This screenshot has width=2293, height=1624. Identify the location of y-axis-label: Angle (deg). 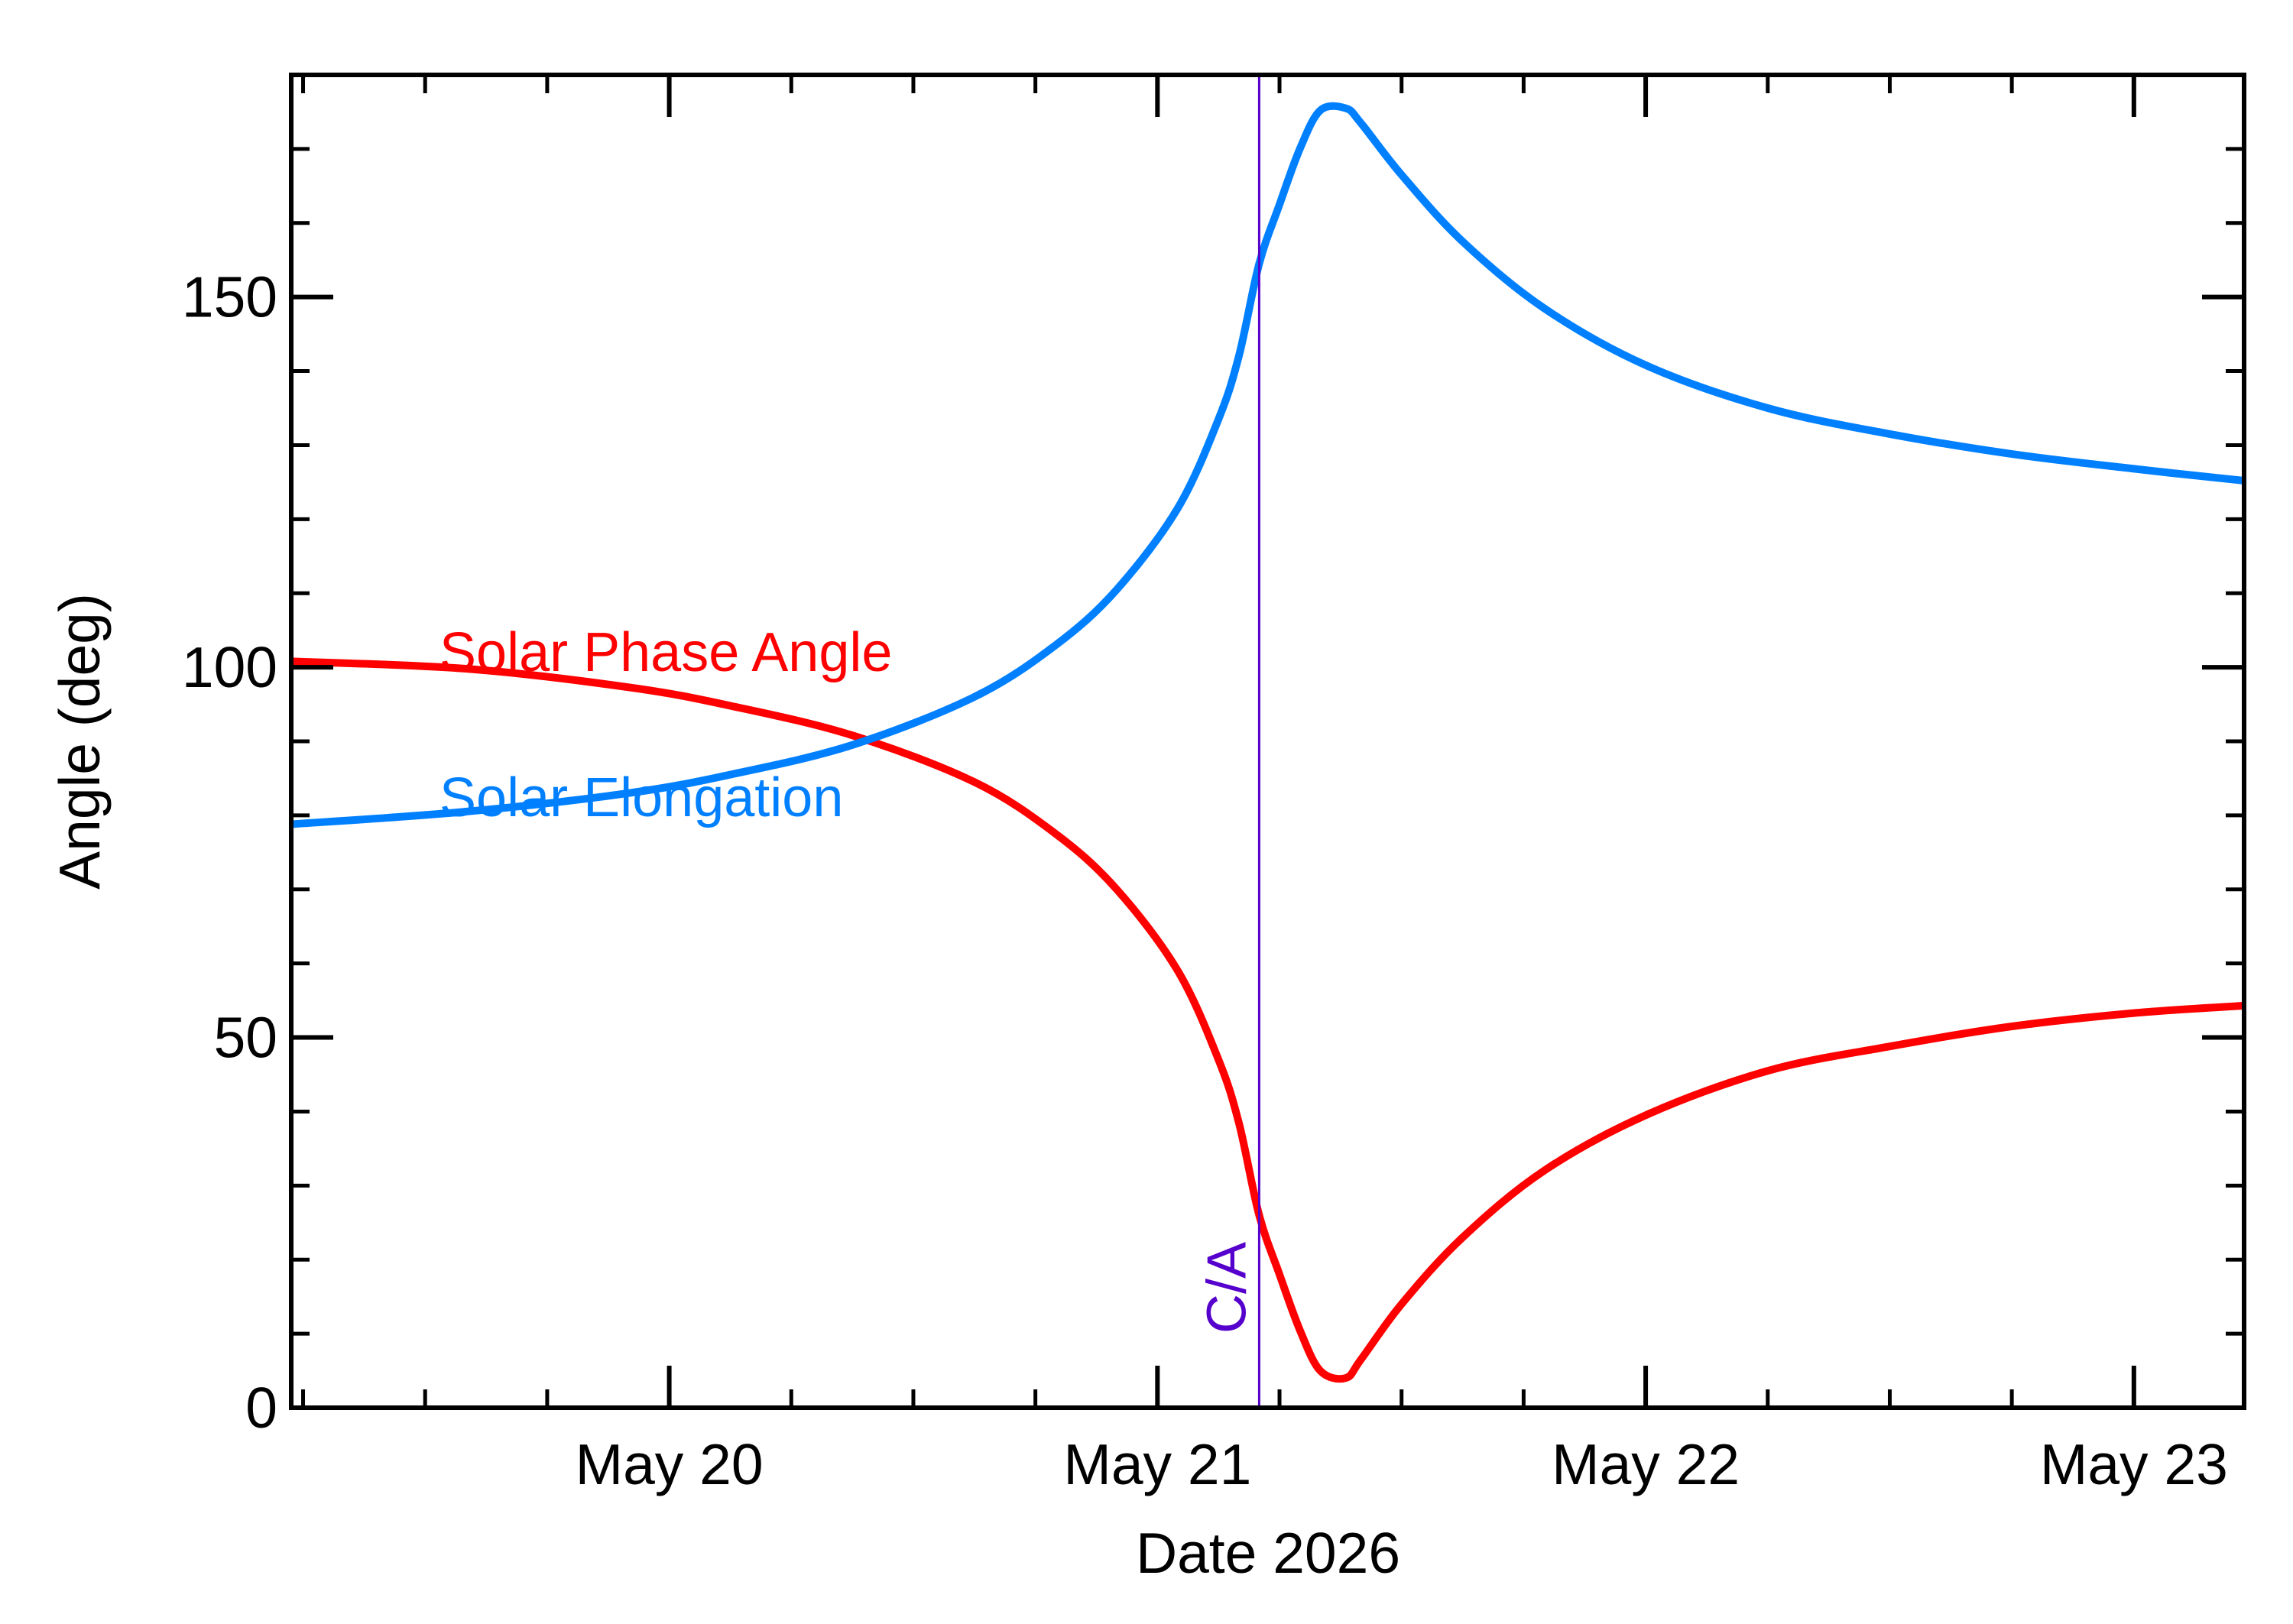
(79, 741).